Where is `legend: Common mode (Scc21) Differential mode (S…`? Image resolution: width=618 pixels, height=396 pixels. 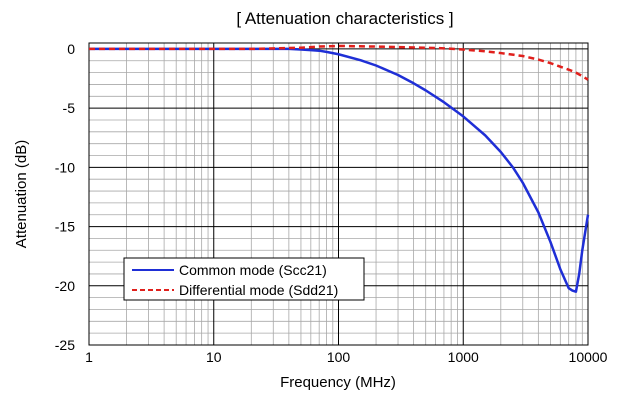 legend: Common mode (Scc21) Differential mode (S… is located at coordinates (244, 279).